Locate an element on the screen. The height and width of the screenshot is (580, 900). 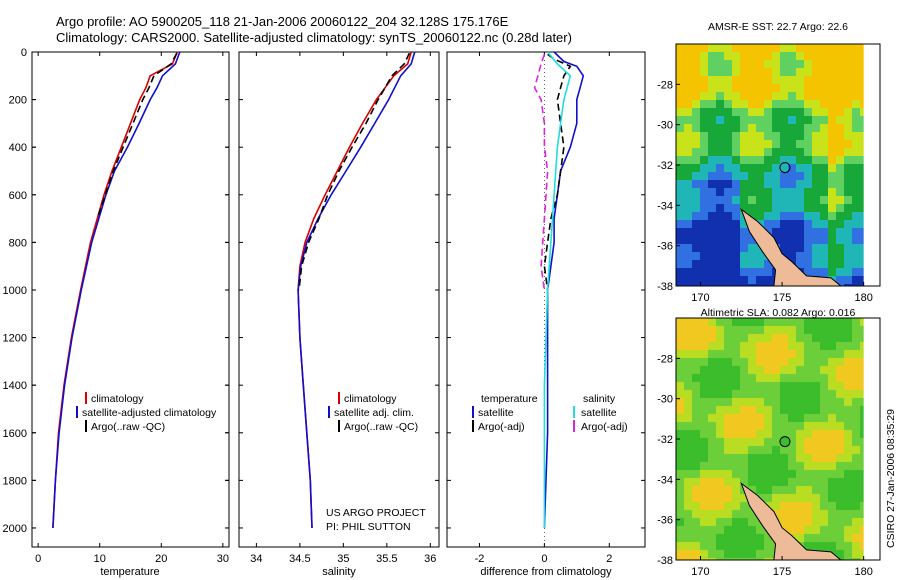
salinity-xtick-label: 34.5 is located at coordinates (299, 559).